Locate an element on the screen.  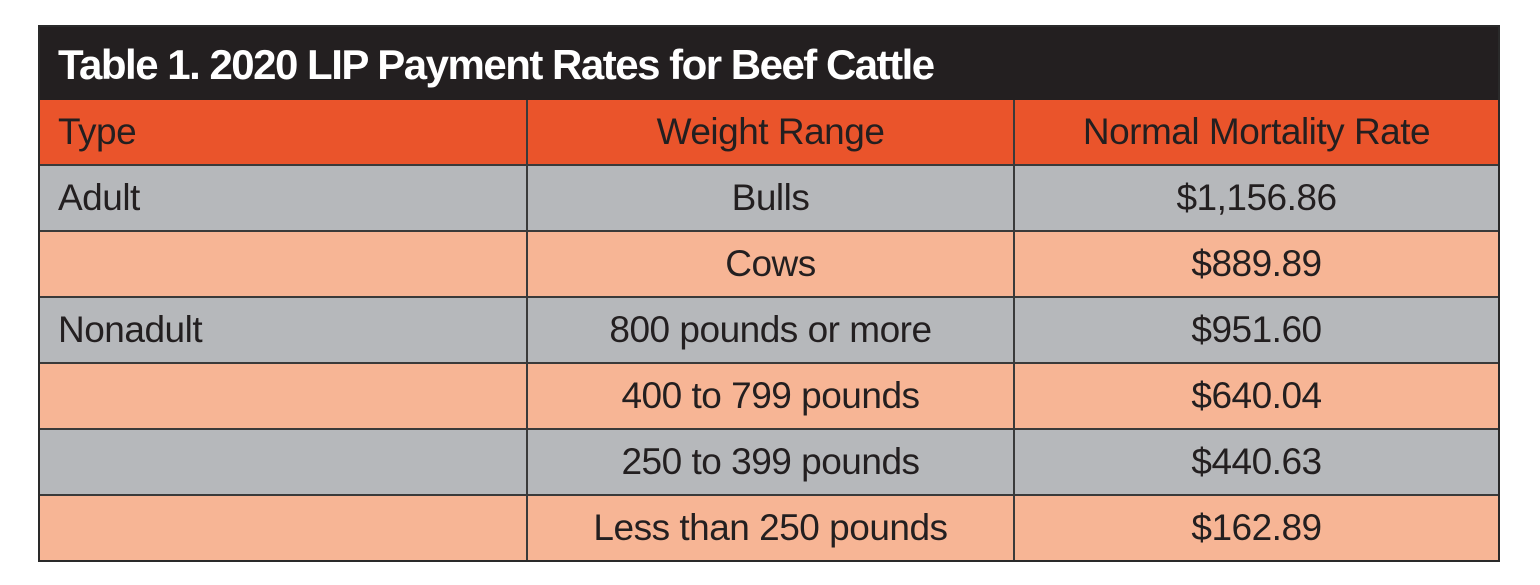
table-row: Adult Bulls $1,156.86 is located at coordinates (769, 198).